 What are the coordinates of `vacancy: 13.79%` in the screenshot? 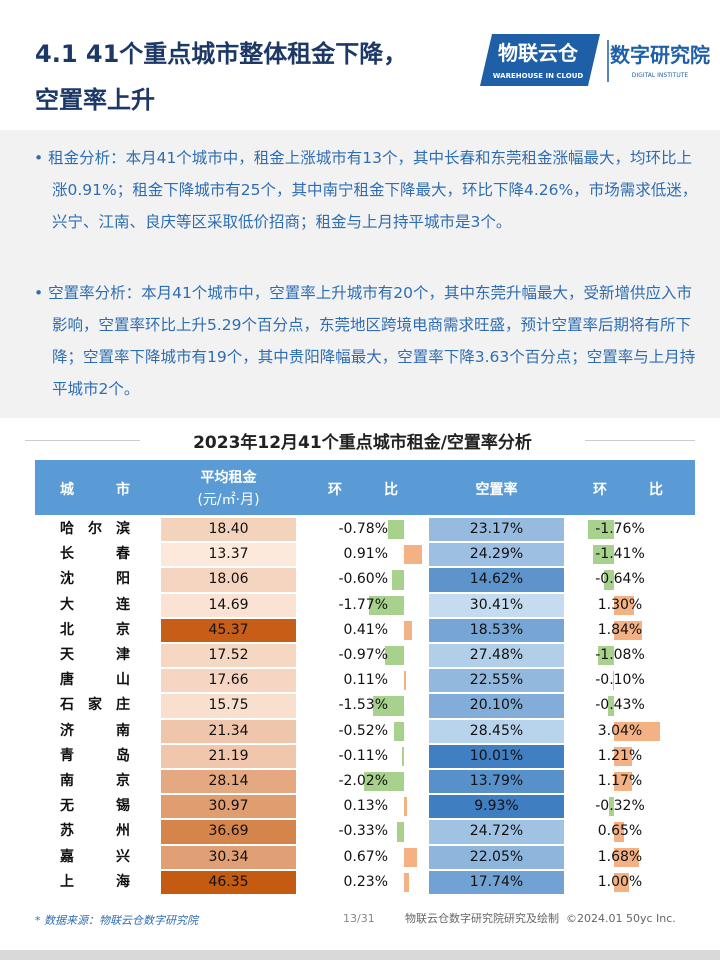 It's located at (496, 781).